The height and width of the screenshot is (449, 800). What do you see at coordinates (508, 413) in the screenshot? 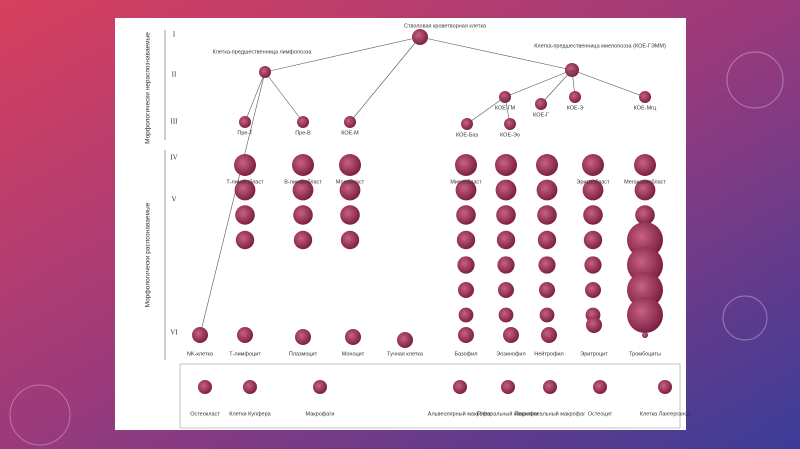
I see `tissue-label: Плевральный макрофаг` at bounding box center [508, 413].